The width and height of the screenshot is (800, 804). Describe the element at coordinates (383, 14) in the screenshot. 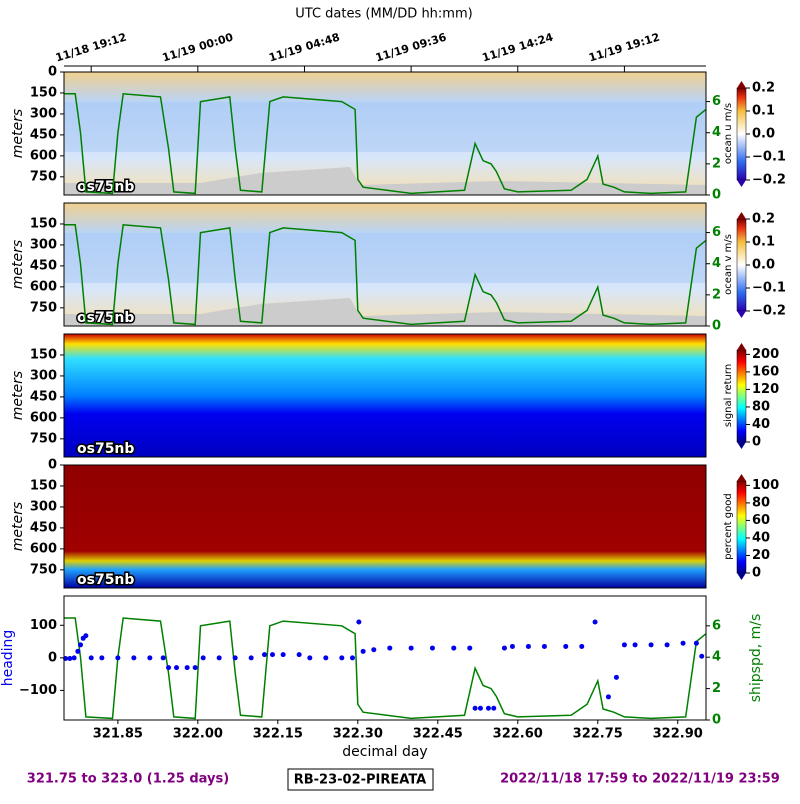

I see `time-axis-title: UTC dates (MM/DD hh:mm)` at that location.